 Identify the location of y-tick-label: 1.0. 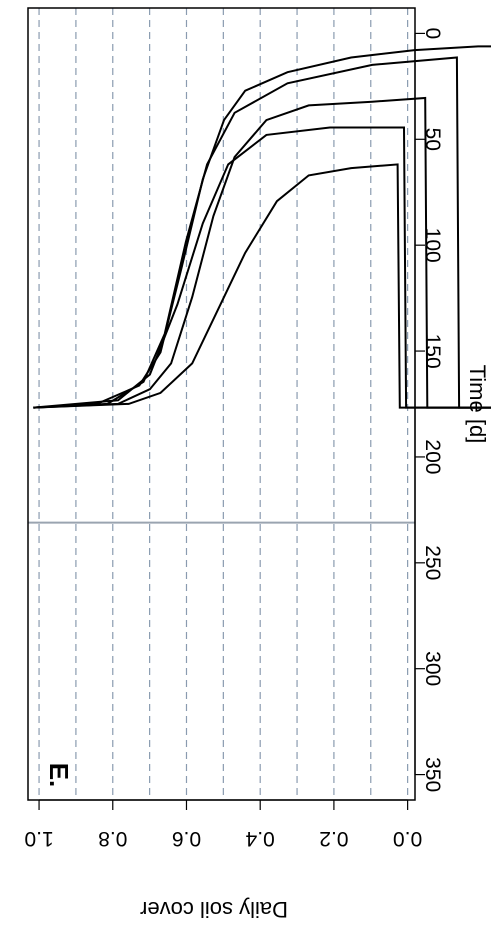
(38, 838).